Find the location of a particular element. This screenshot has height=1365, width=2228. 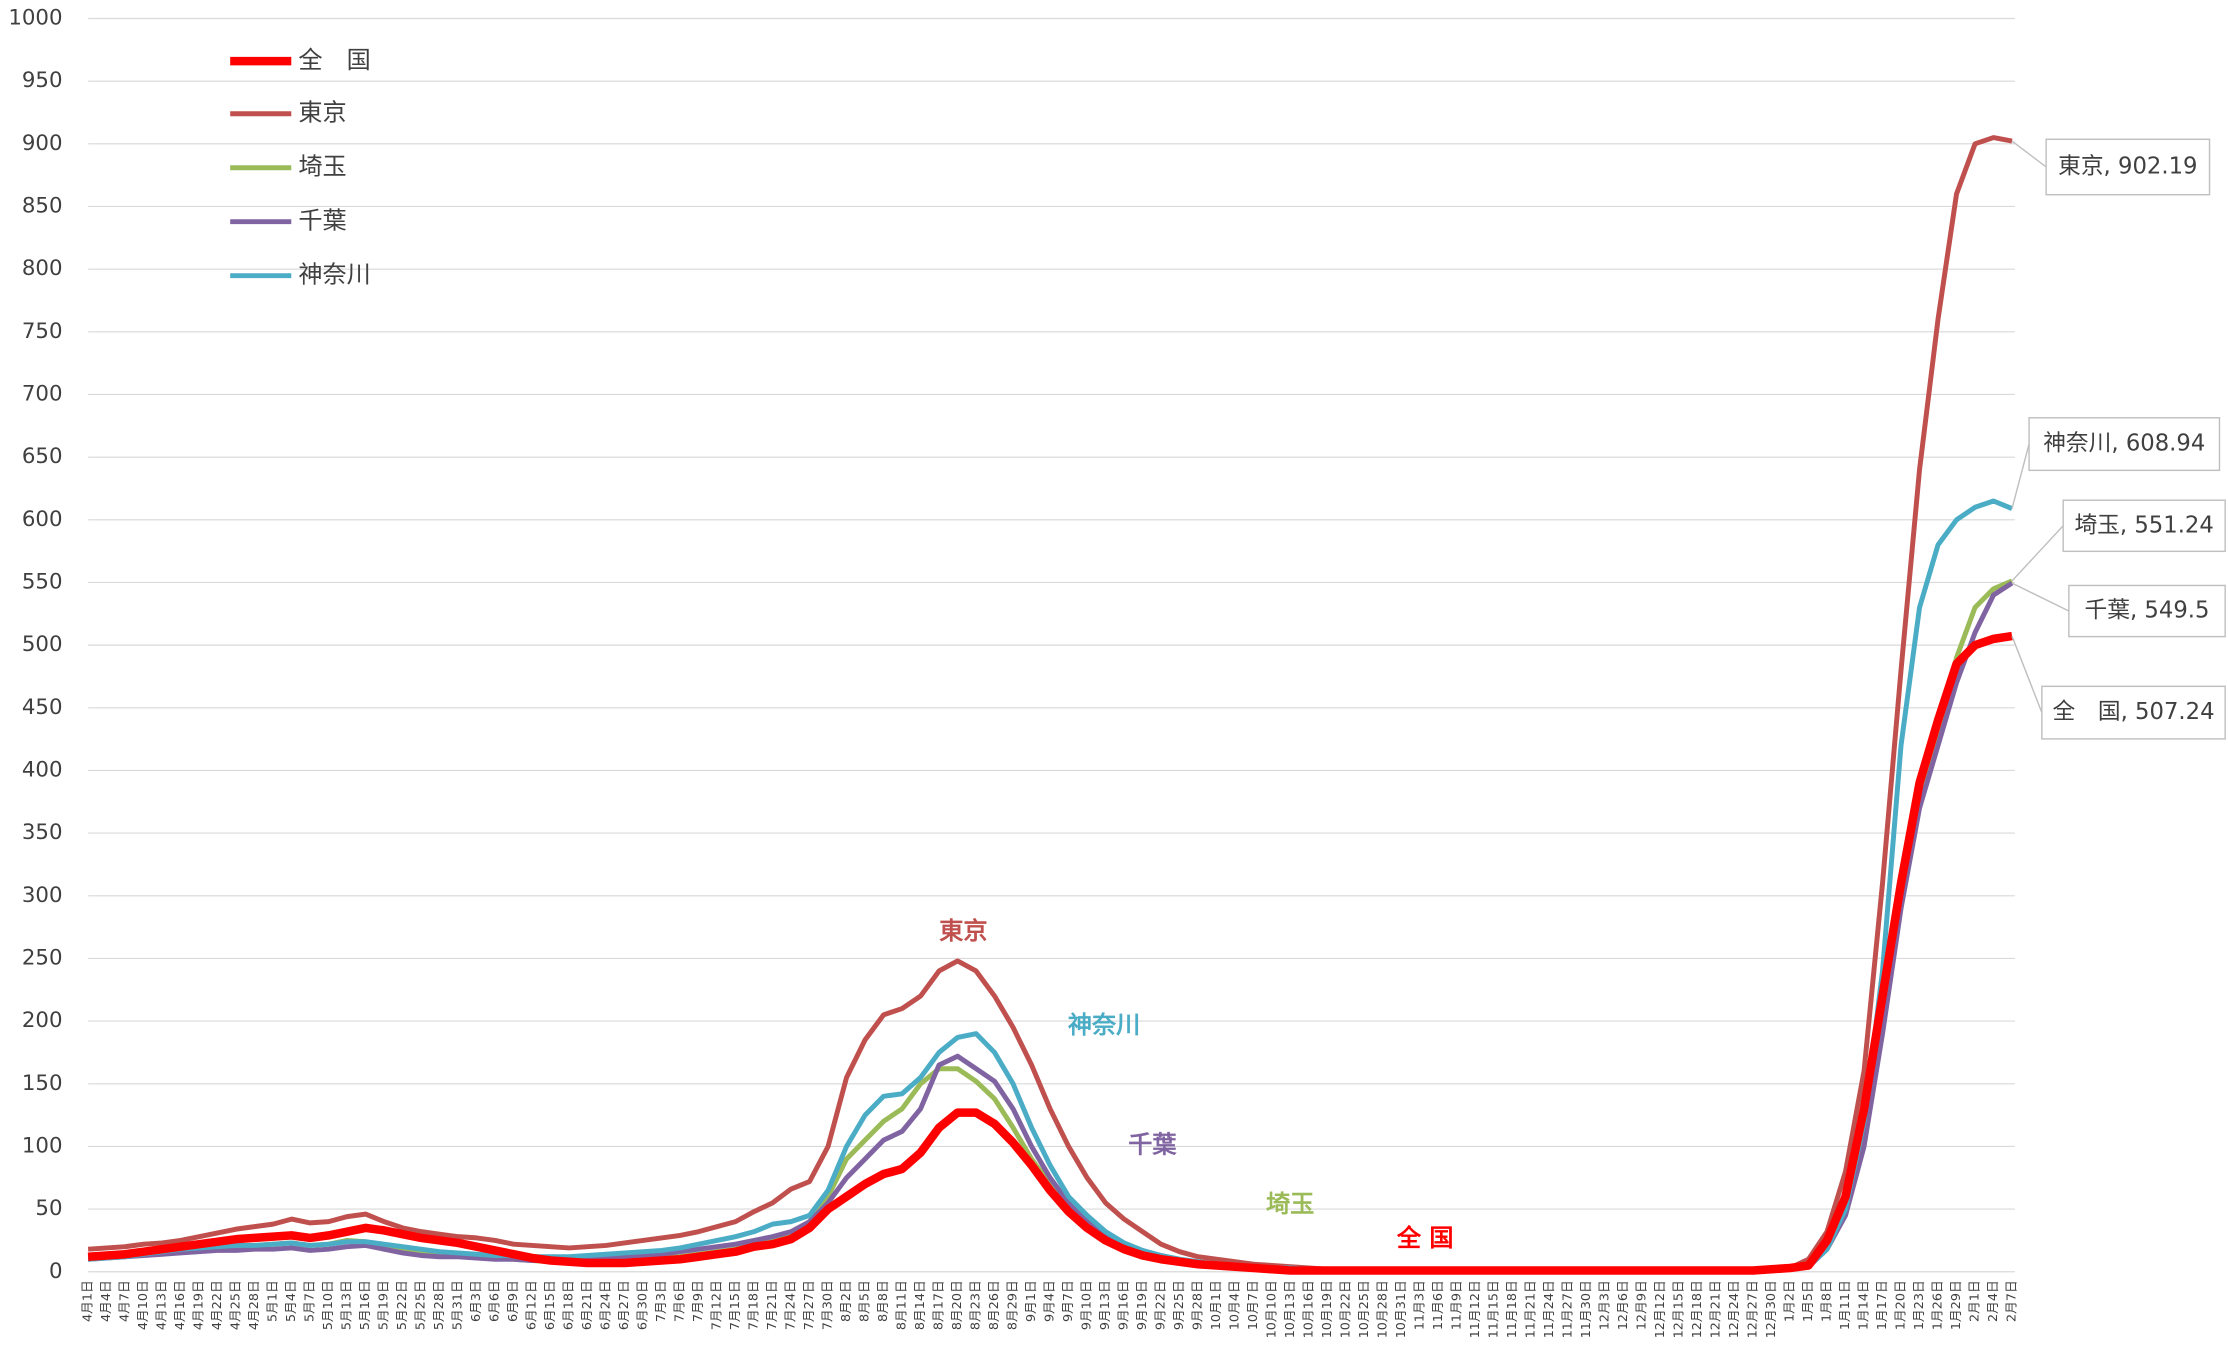

y-tick-label: 100 is located at coordinates (42, 1145).